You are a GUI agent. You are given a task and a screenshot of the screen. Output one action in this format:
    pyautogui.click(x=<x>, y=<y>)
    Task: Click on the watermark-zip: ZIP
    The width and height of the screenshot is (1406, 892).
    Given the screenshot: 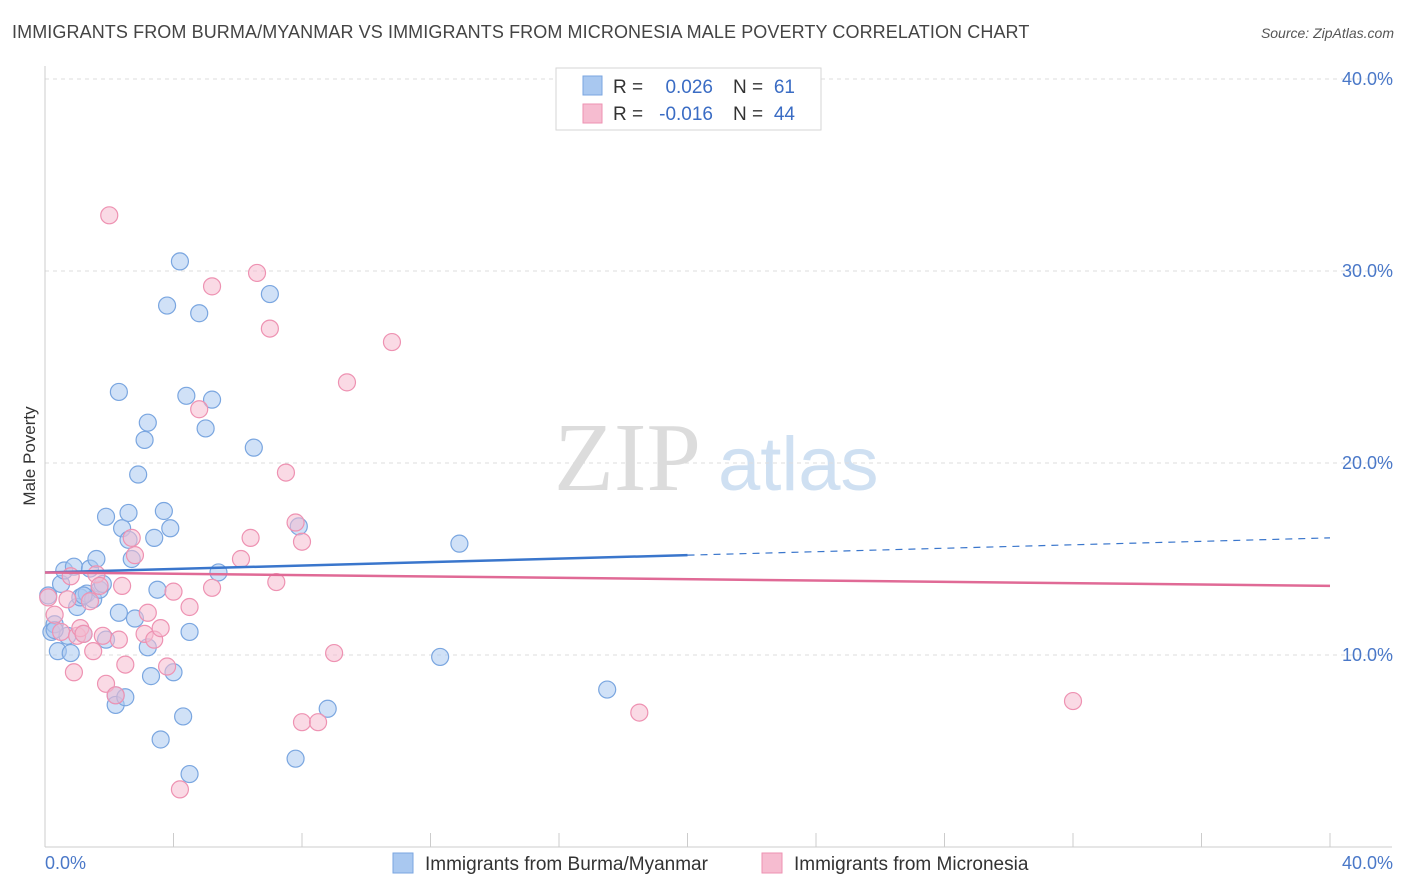 What is the action you would take?
    pyautogui.click(x=627, y=458)
    